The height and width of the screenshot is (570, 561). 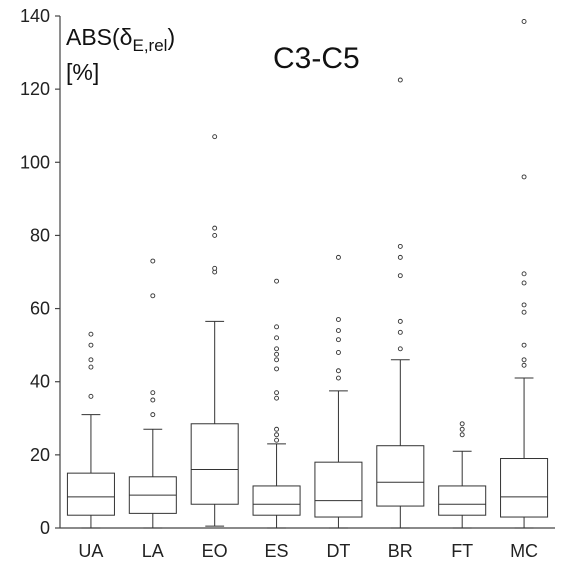 I want to click on x-label-br: BR, so click(x=400, y=551).